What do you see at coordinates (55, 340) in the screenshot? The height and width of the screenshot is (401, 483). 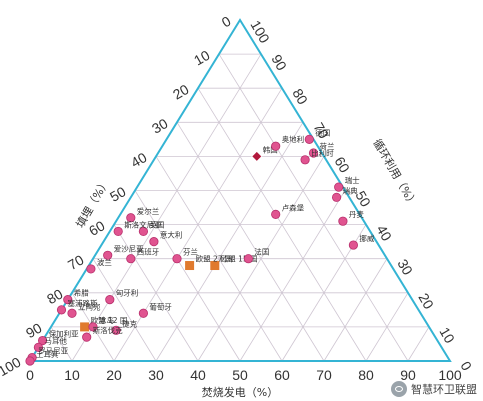 I see `point-label: 马耳他` at bounding box center [55, 340].